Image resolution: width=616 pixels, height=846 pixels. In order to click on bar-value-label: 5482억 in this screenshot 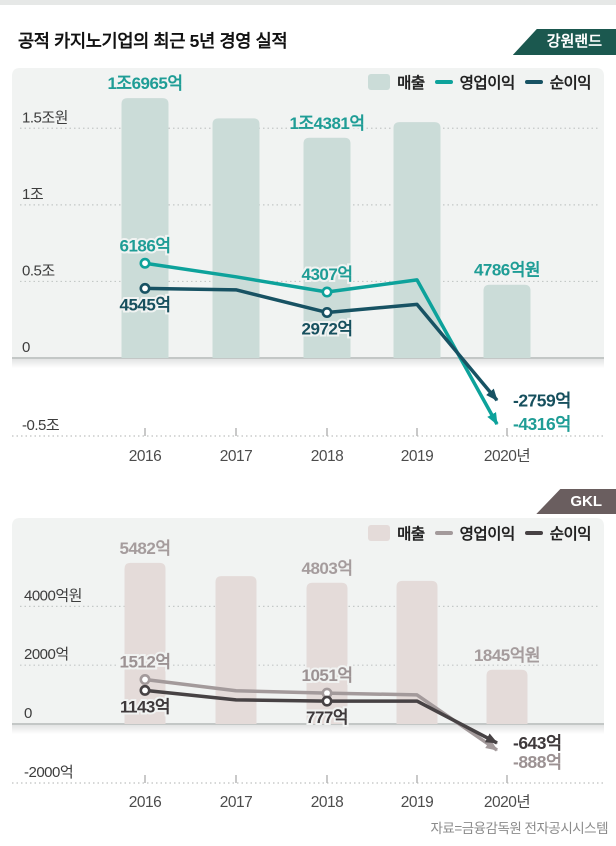, I will do `click(145, 548)`.